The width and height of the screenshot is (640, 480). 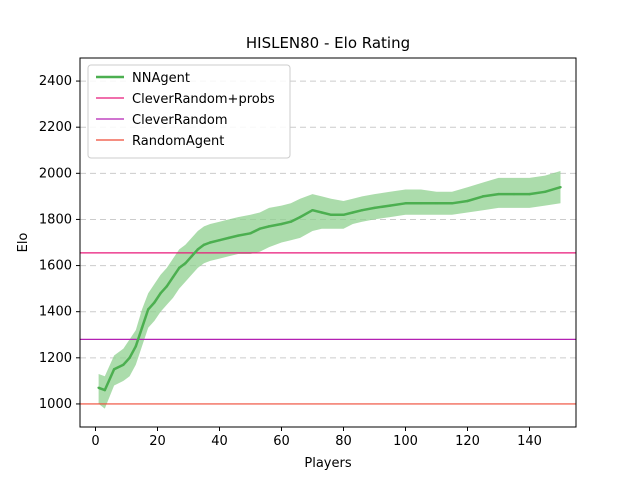 I want to click on x-tick-label: 120, so click(x=467, y=441).